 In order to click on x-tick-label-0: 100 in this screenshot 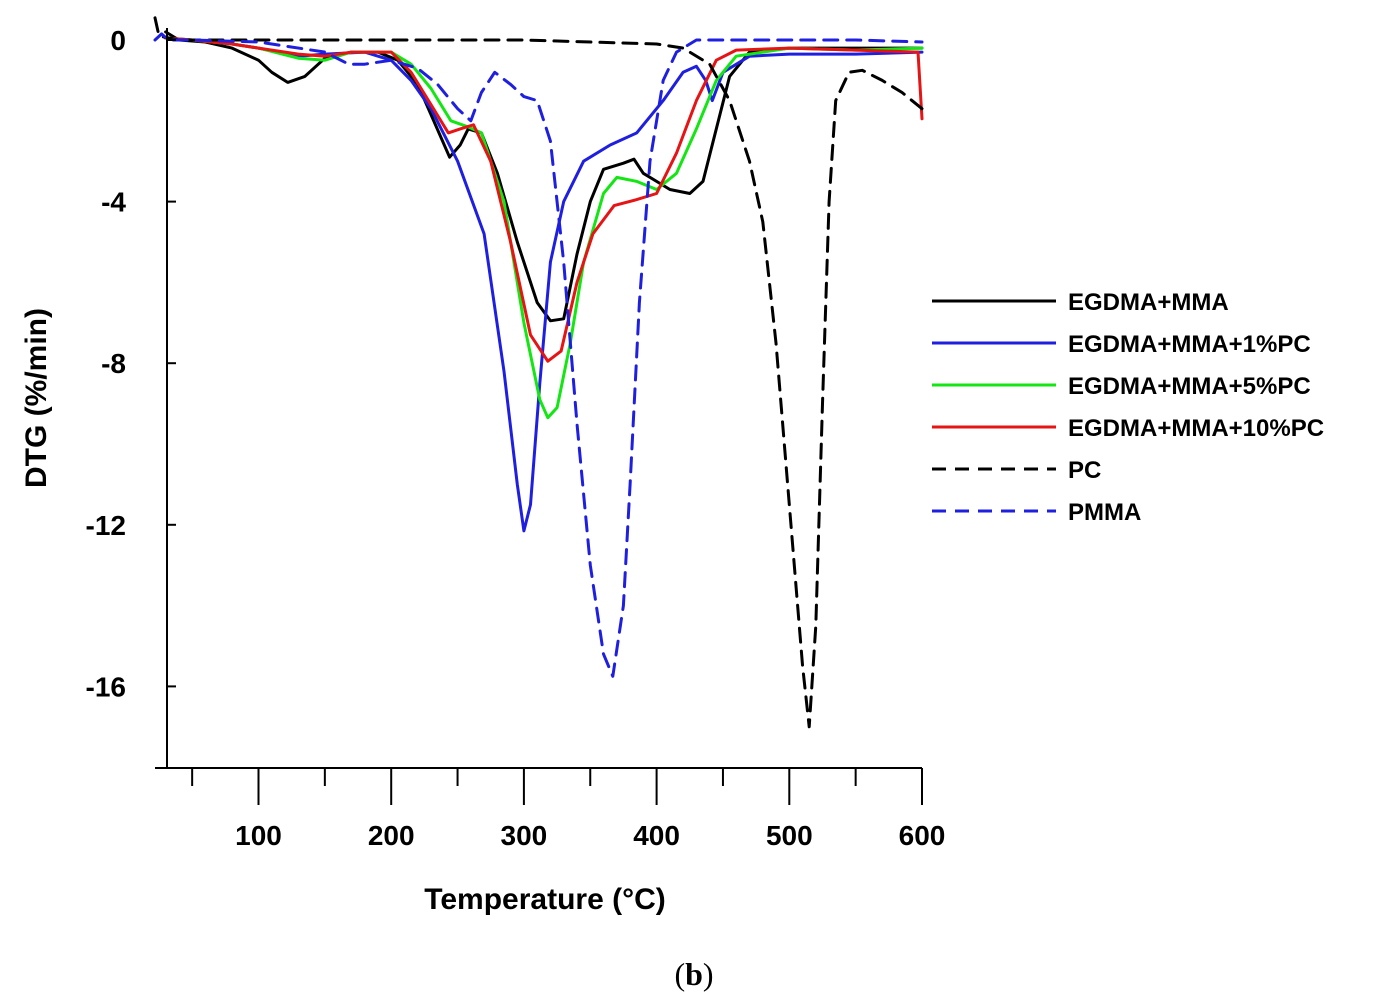, I will do `click(258, 835)`.